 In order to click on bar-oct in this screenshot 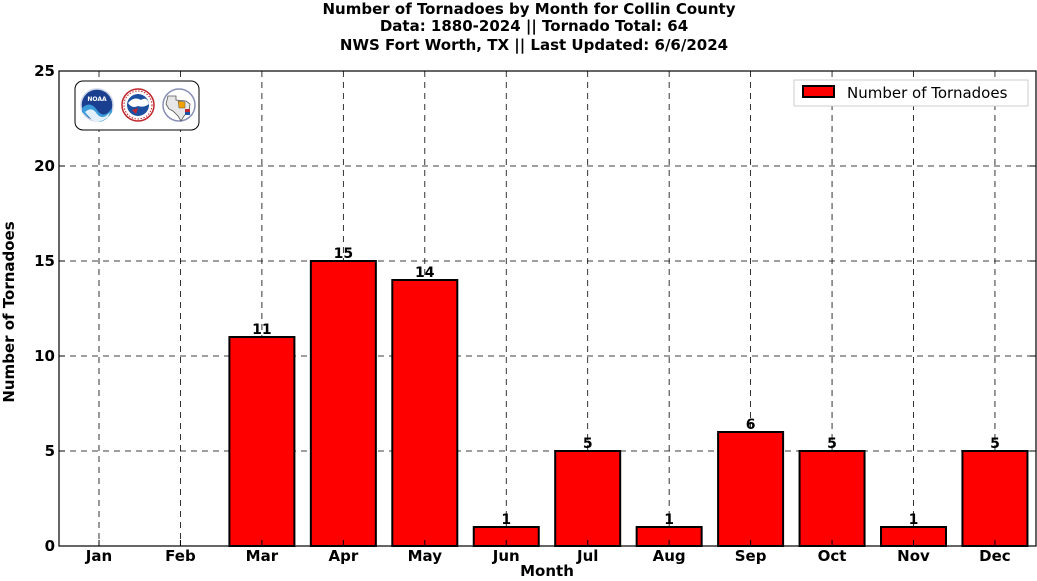, I will do `click(832, 498)`.